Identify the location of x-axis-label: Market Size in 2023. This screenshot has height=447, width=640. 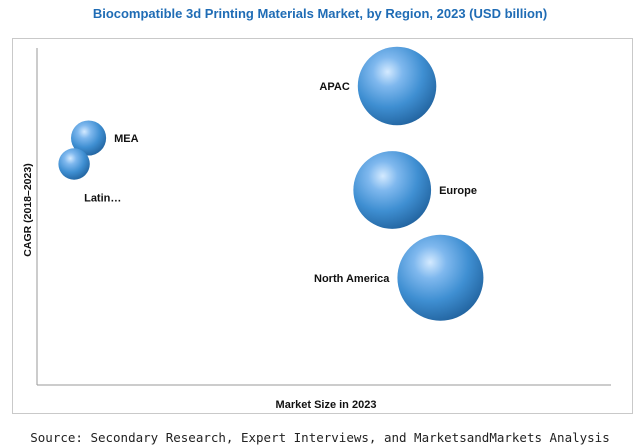
(326, 405).